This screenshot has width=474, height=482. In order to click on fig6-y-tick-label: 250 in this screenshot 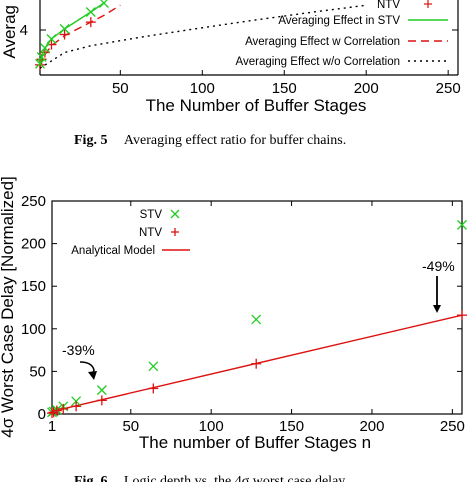, I will do `click(33, 201)`.